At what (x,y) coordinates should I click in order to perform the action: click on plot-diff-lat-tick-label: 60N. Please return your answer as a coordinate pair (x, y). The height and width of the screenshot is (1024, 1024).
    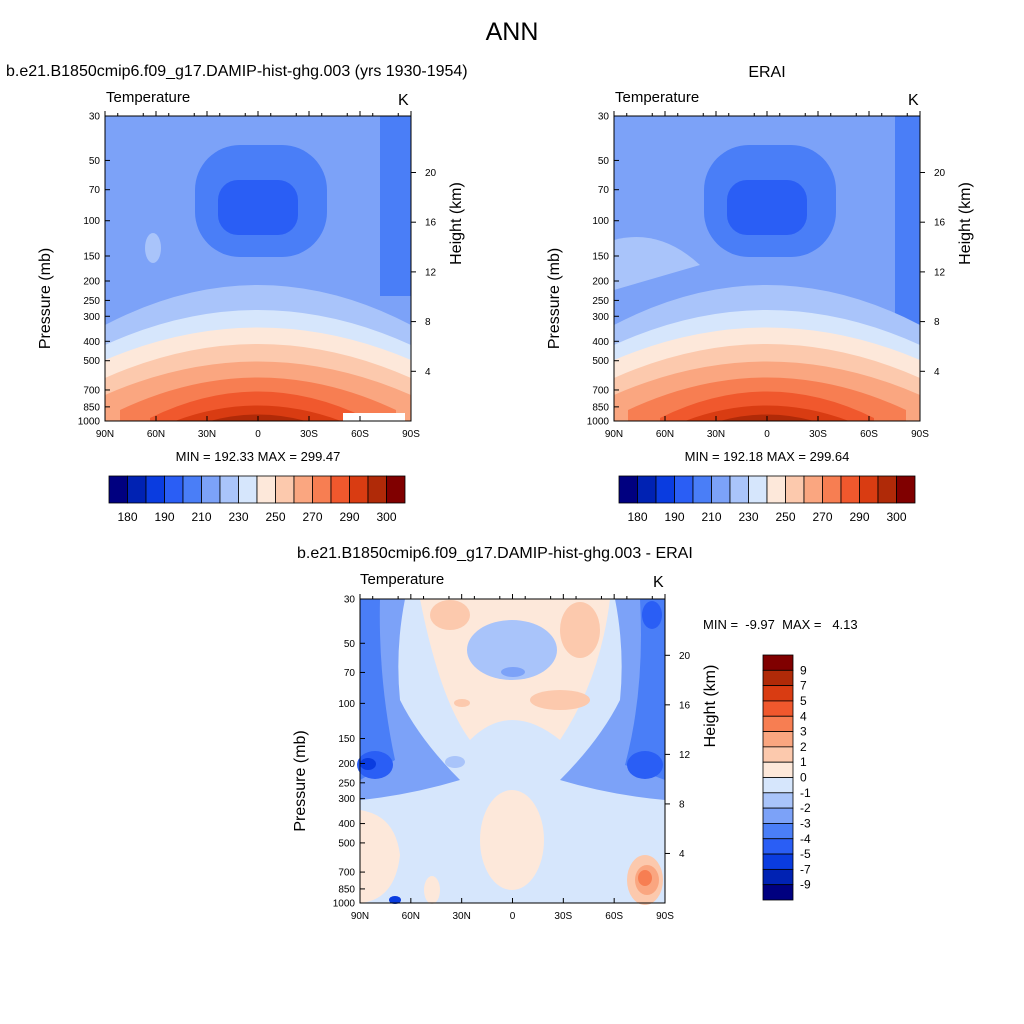
    Looking at the image, I should click on (411, 916).